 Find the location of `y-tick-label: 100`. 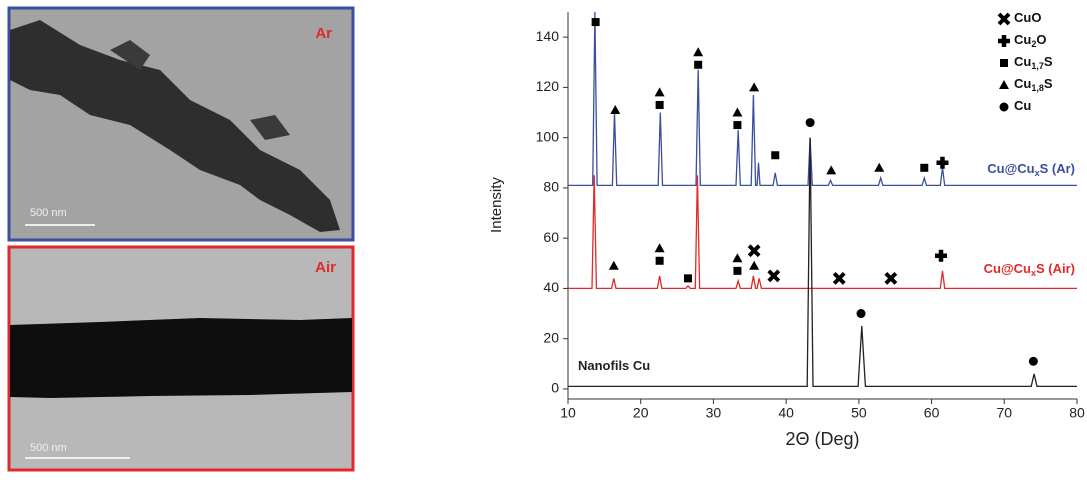

y-tick-label: 100 is located at coordinates (548, 136).